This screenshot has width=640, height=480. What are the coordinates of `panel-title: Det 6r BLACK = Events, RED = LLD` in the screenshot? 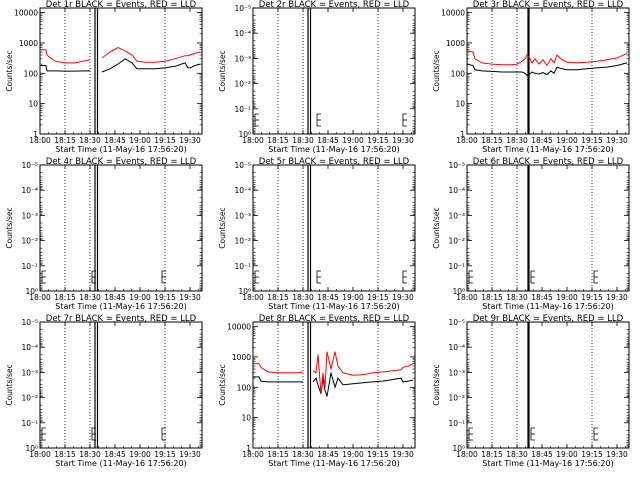 It's located at (548, 162).